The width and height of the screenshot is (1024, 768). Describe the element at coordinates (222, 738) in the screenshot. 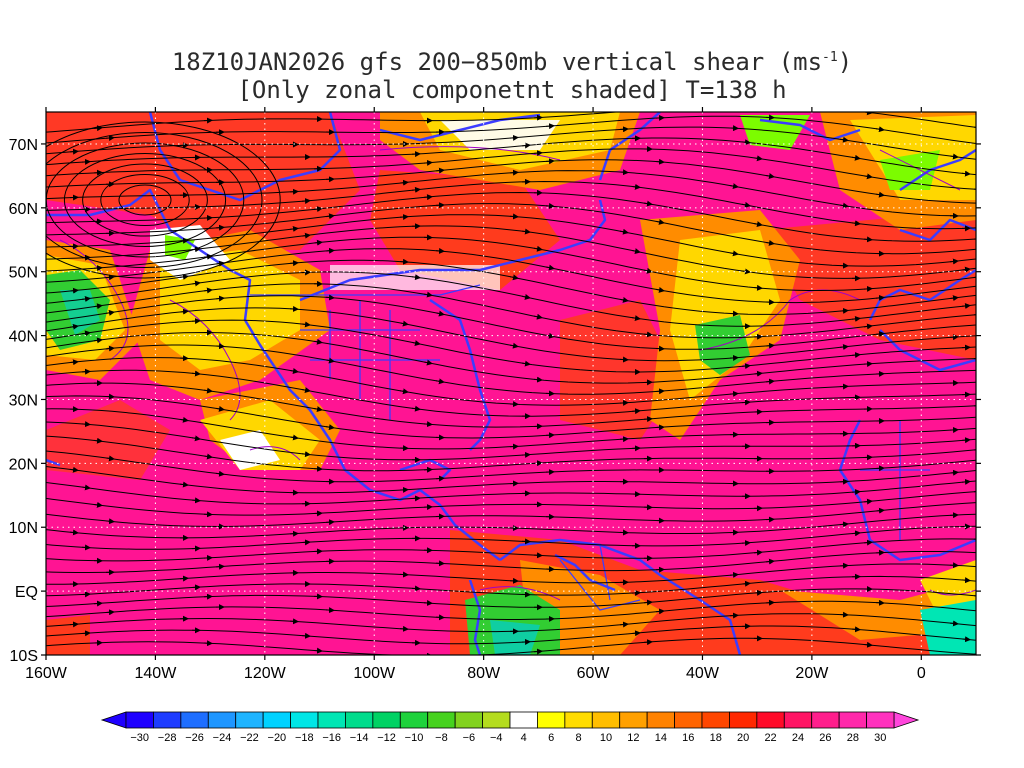

I see `colorbar-label: −24` at that location.